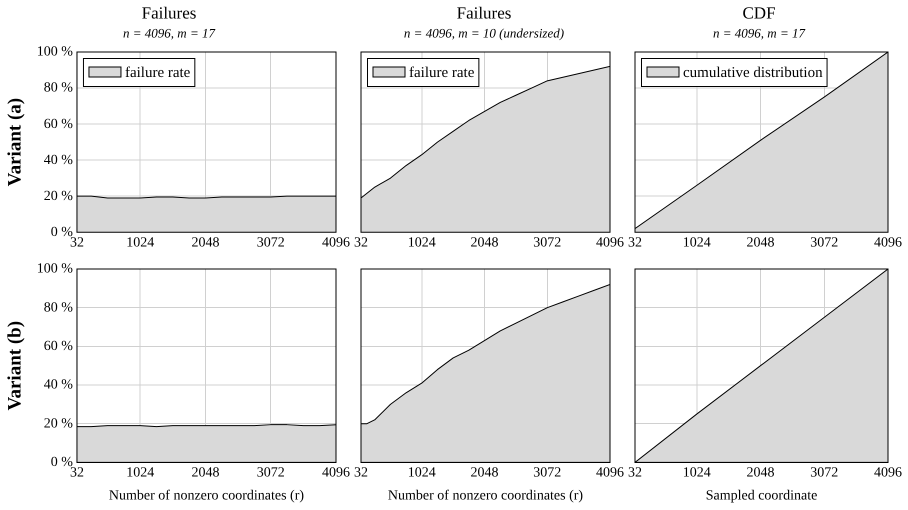 The width and height of the screenshot is (908, 510). What do you see at coordinates (15, 365) in the screenshot?
I see `y-axis-title: Variant (b)` at bounding box center [15, 365].